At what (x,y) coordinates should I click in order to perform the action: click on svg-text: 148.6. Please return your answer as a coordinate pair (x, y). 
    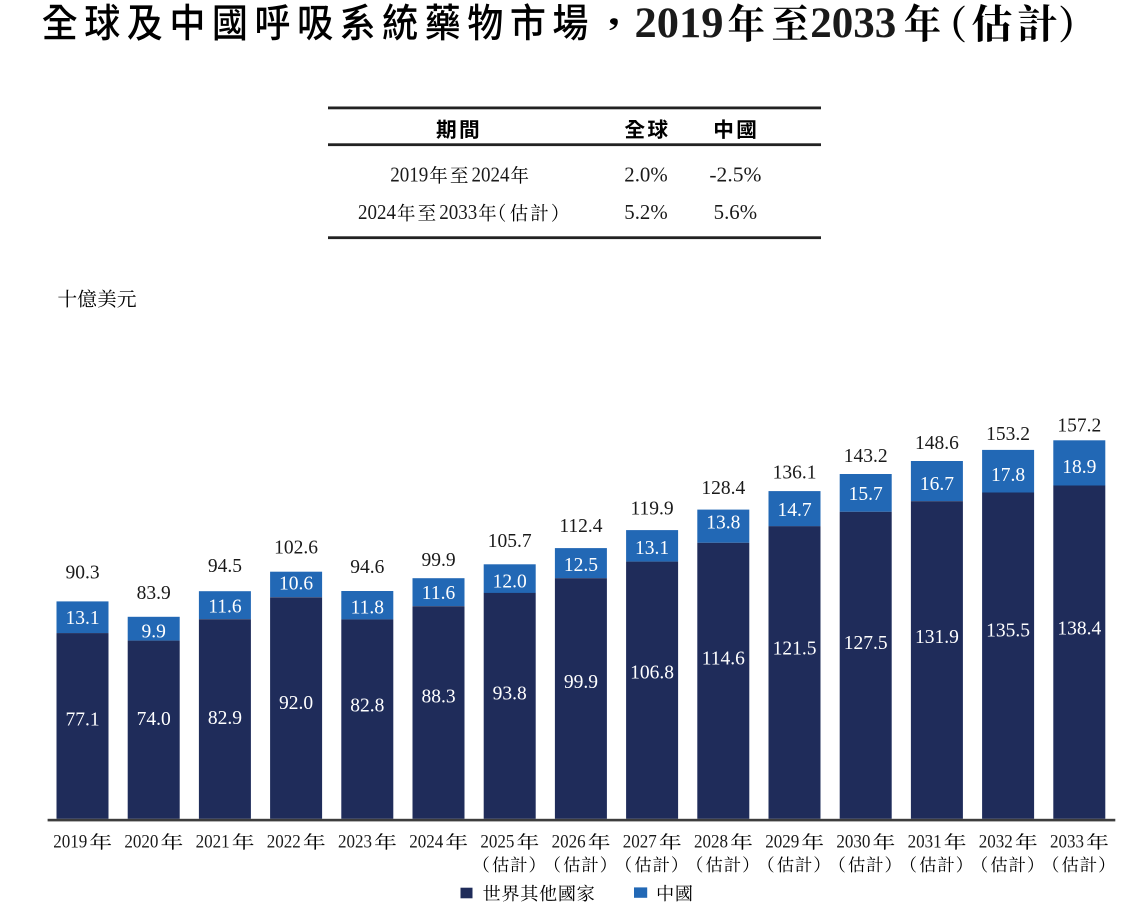
    Looking at the image, I should click on (937, 443).